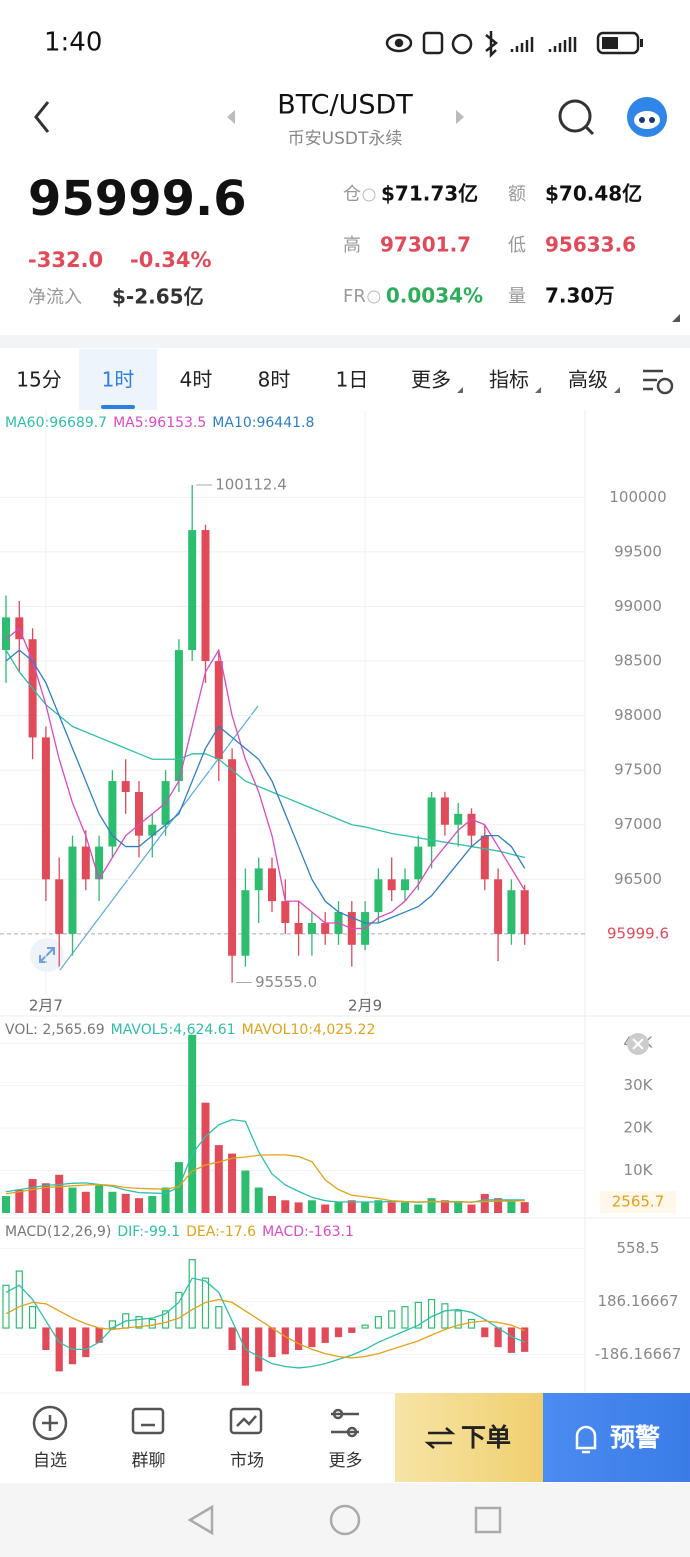 The height and width of the screenshot is (1557, 690). I want to click on legend: MA60:96689.7 MA5:96153.5 MA10:96441.8, so click(159, 423).